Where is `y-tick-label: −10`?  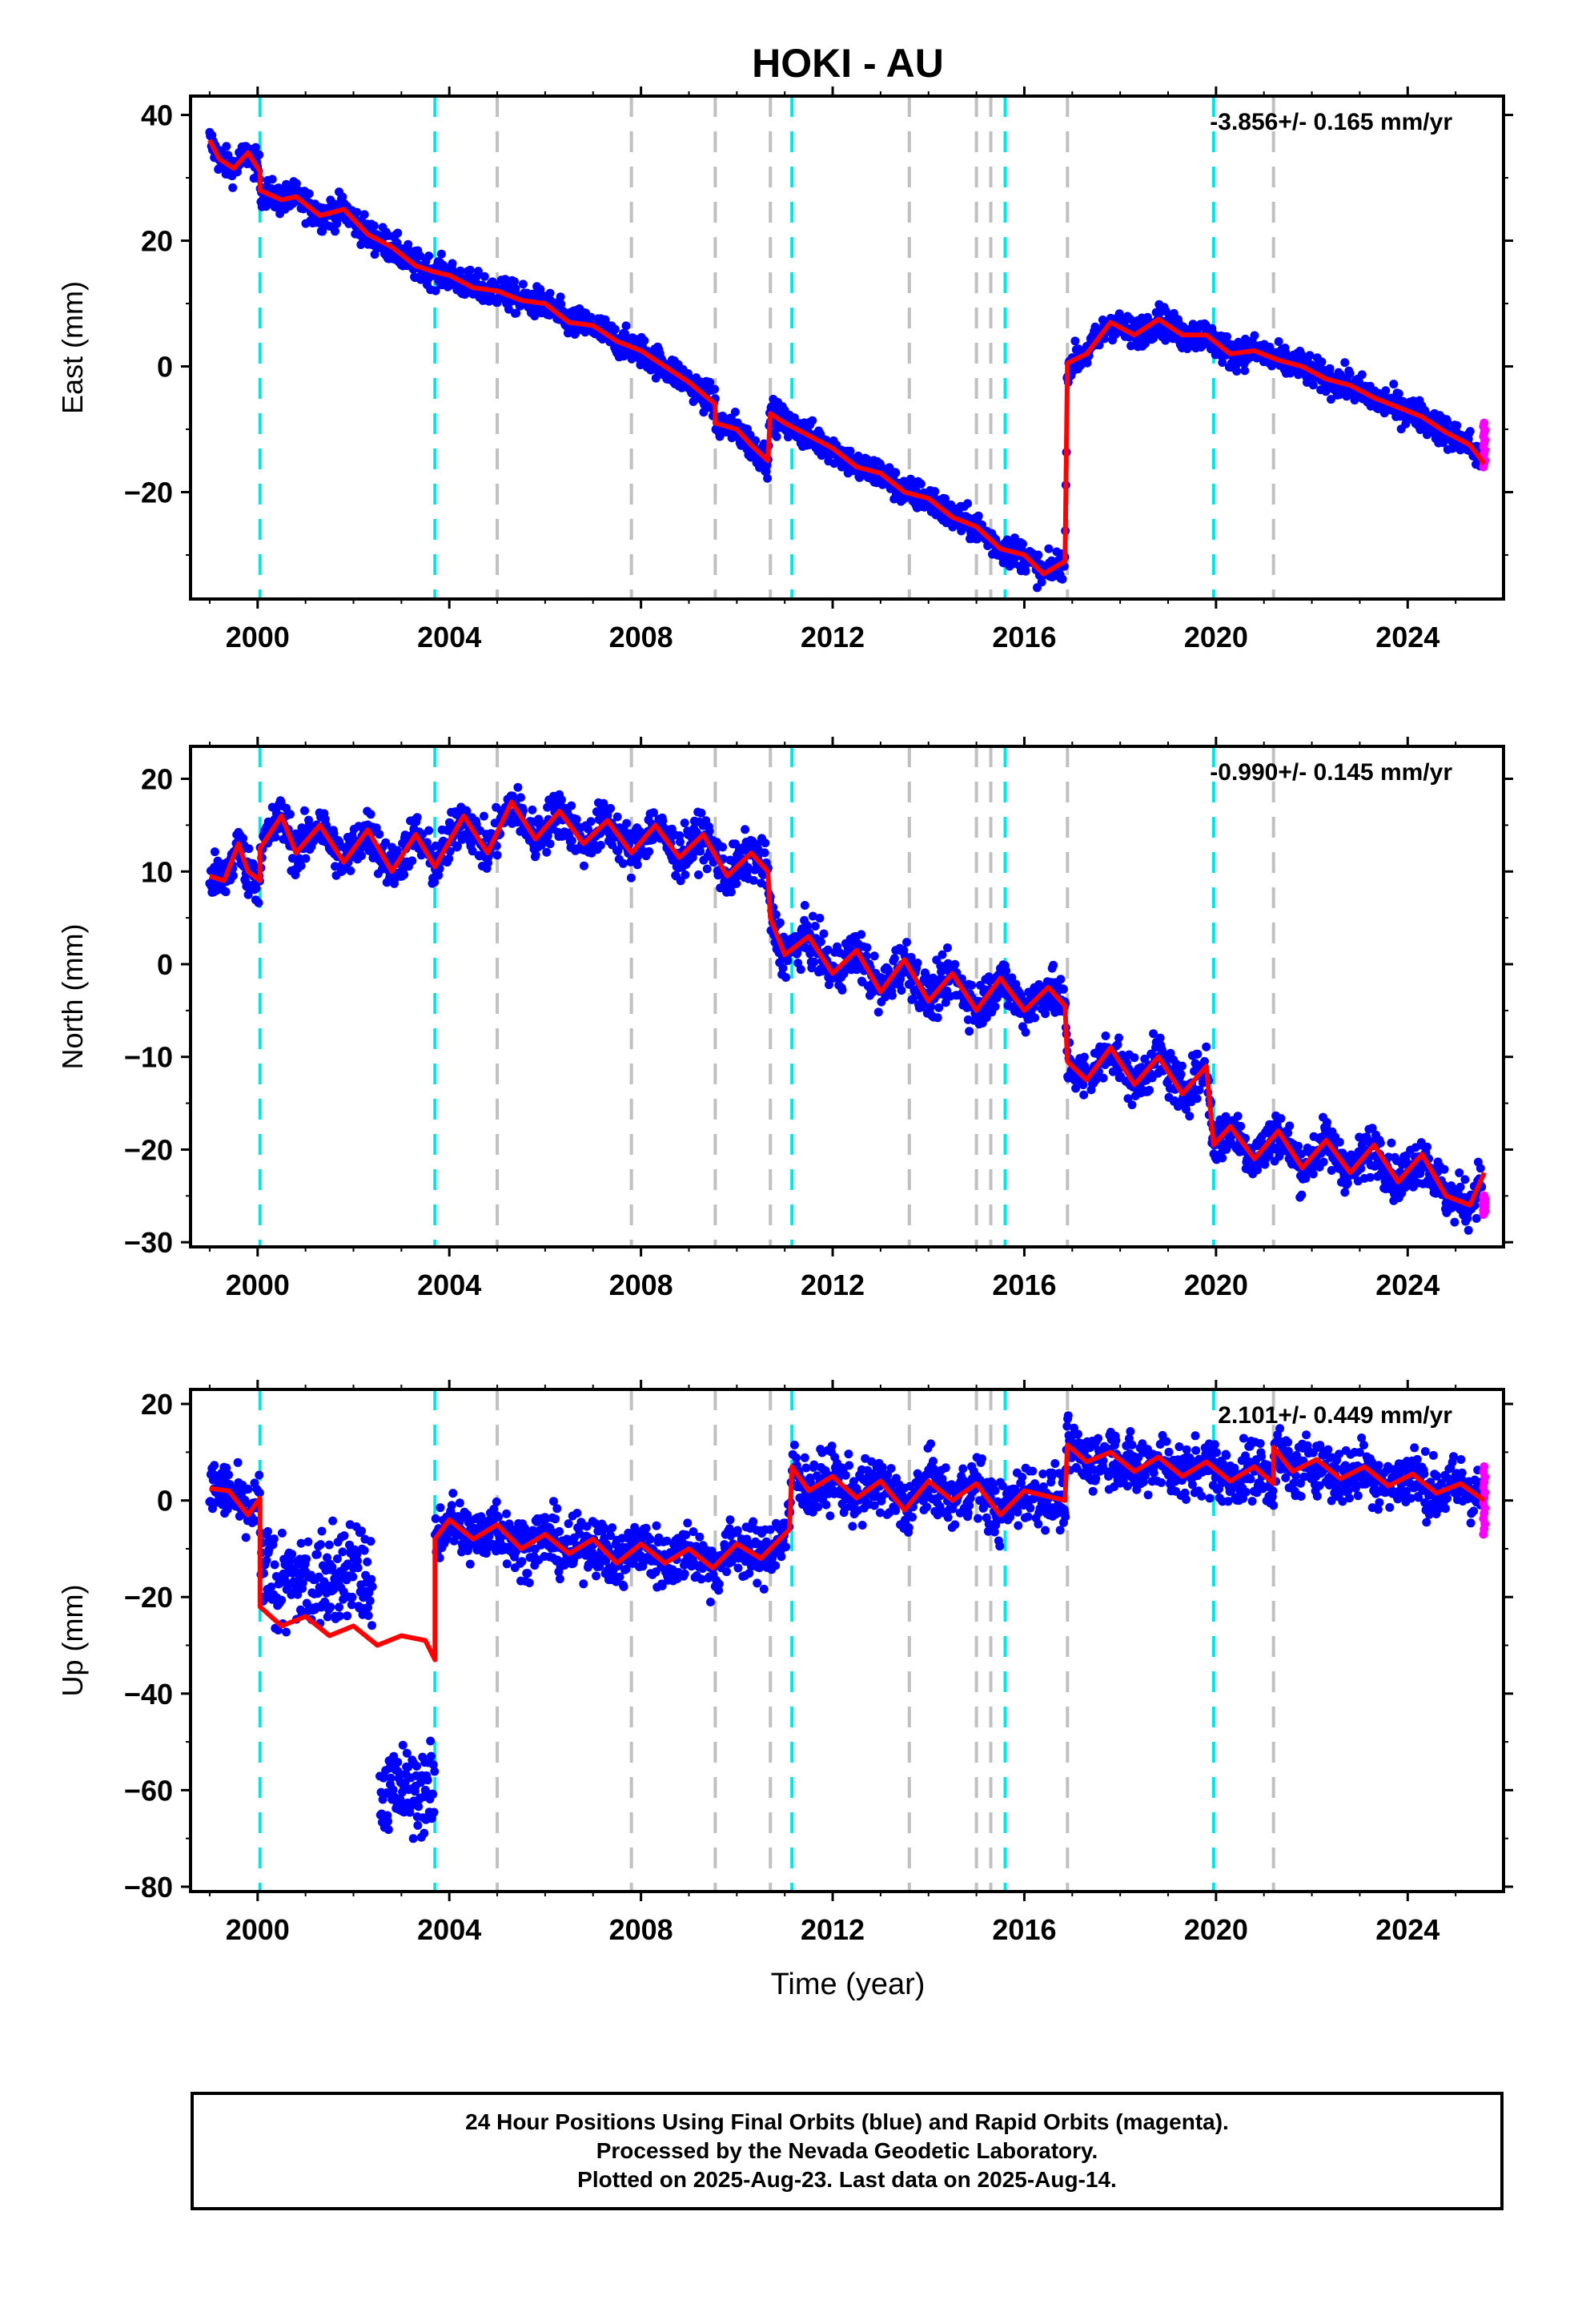 y-tick-label: −10 is located at coordinates (148, 1057).